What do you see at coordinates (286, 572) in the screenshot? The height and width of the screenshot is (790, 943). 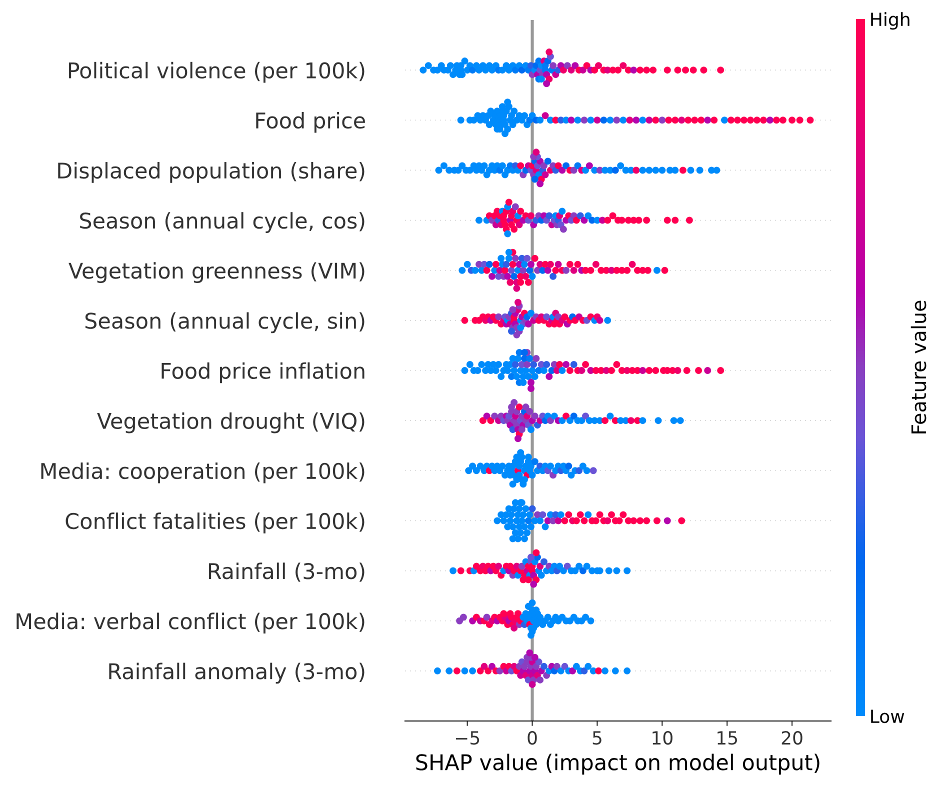 I see `y-tick-label: Rainfall (3-mo)` at bounding box center [286, 572].